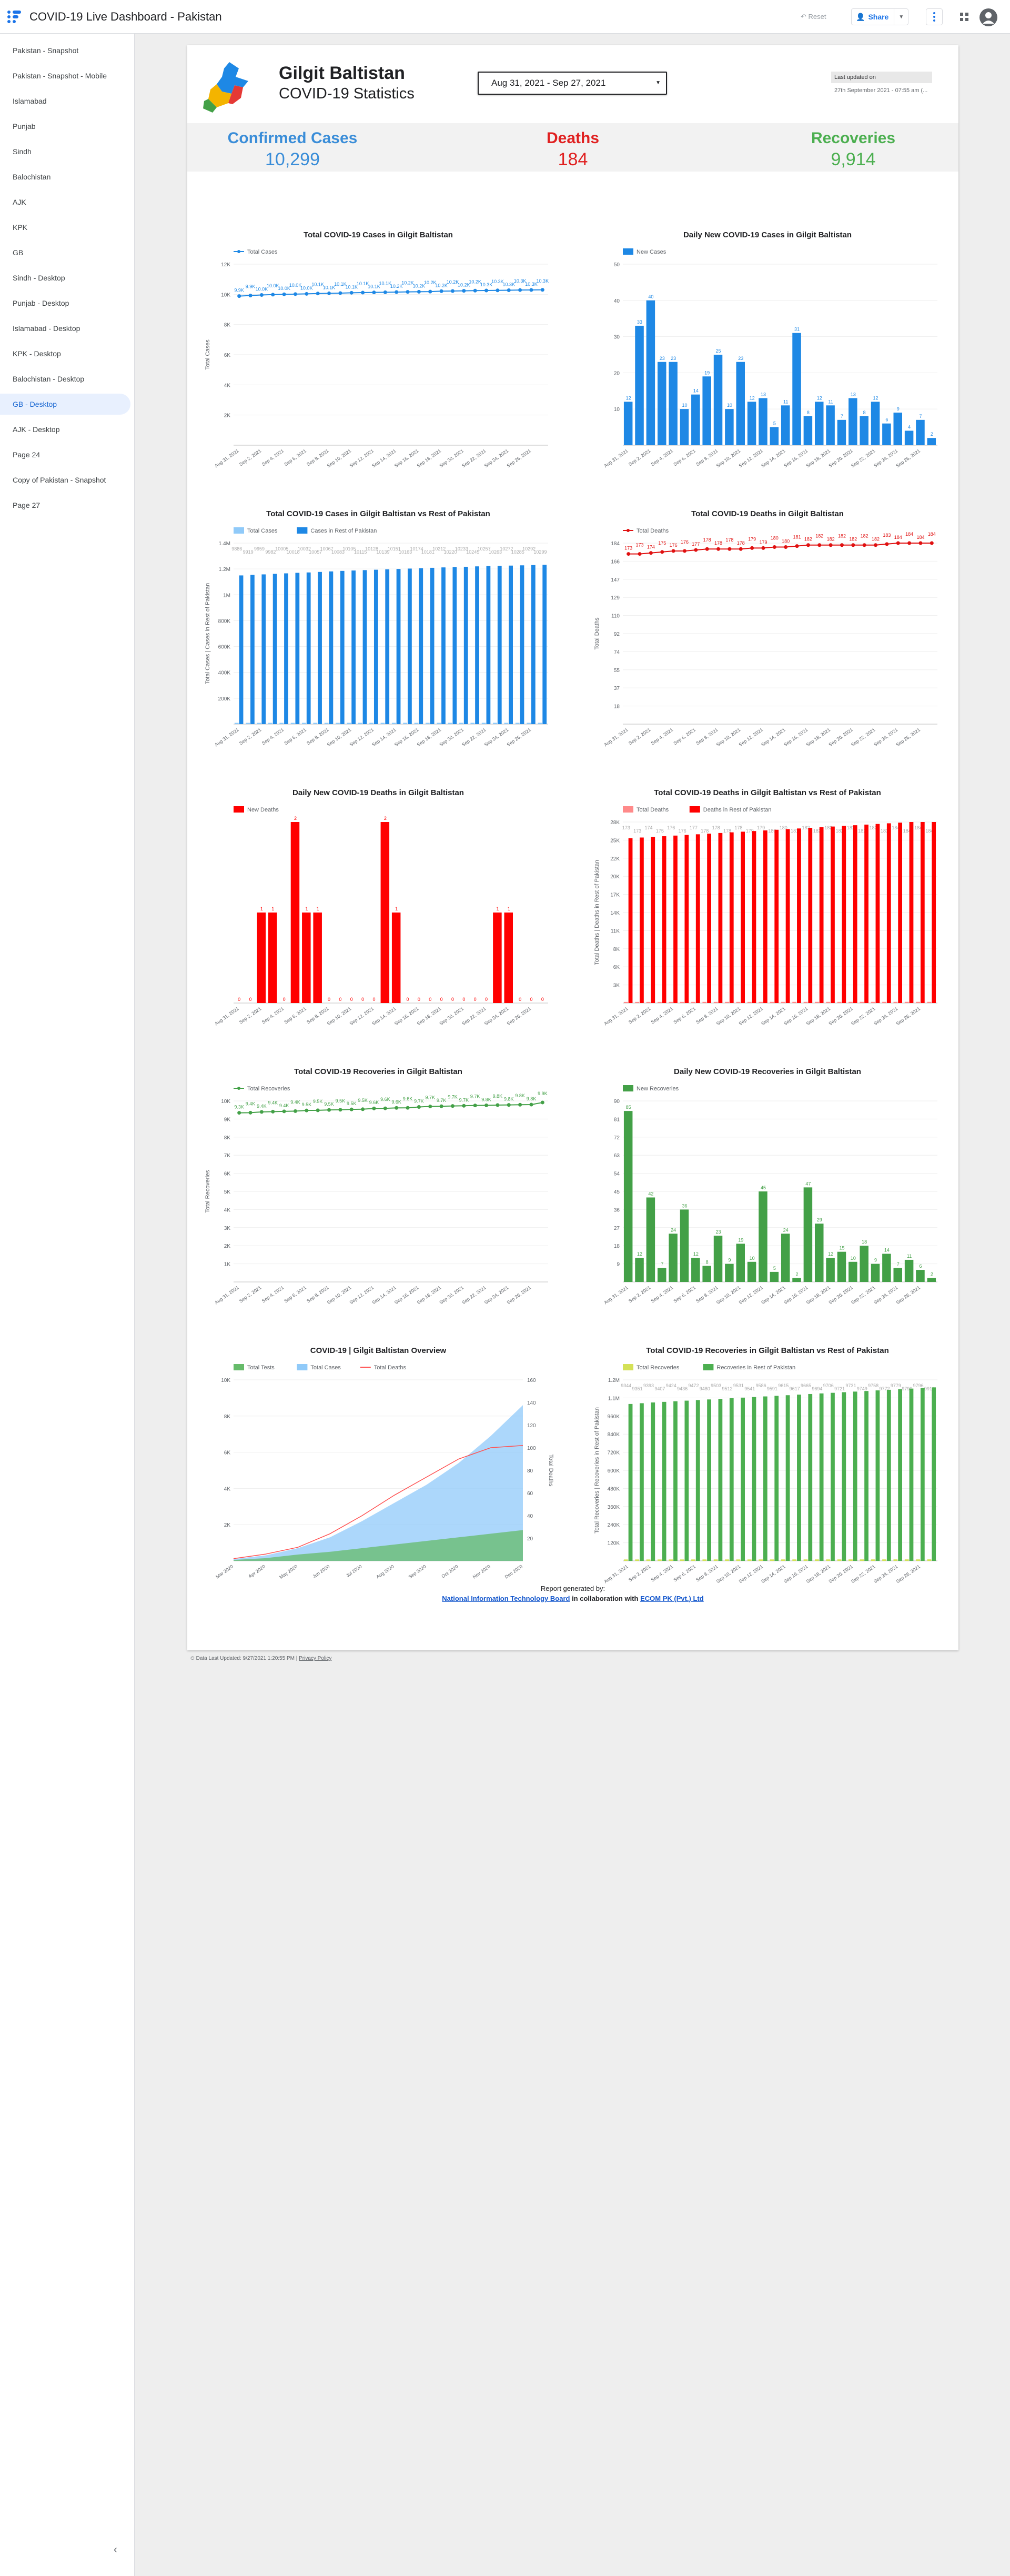 The image size is (1010, 2576). Describe the element at coordinates (60, 76) in the screenshot. I see `sidebar-item-pakistan-snapshot-mobile: Pakistan - Snapshot - Mobile` at that location.